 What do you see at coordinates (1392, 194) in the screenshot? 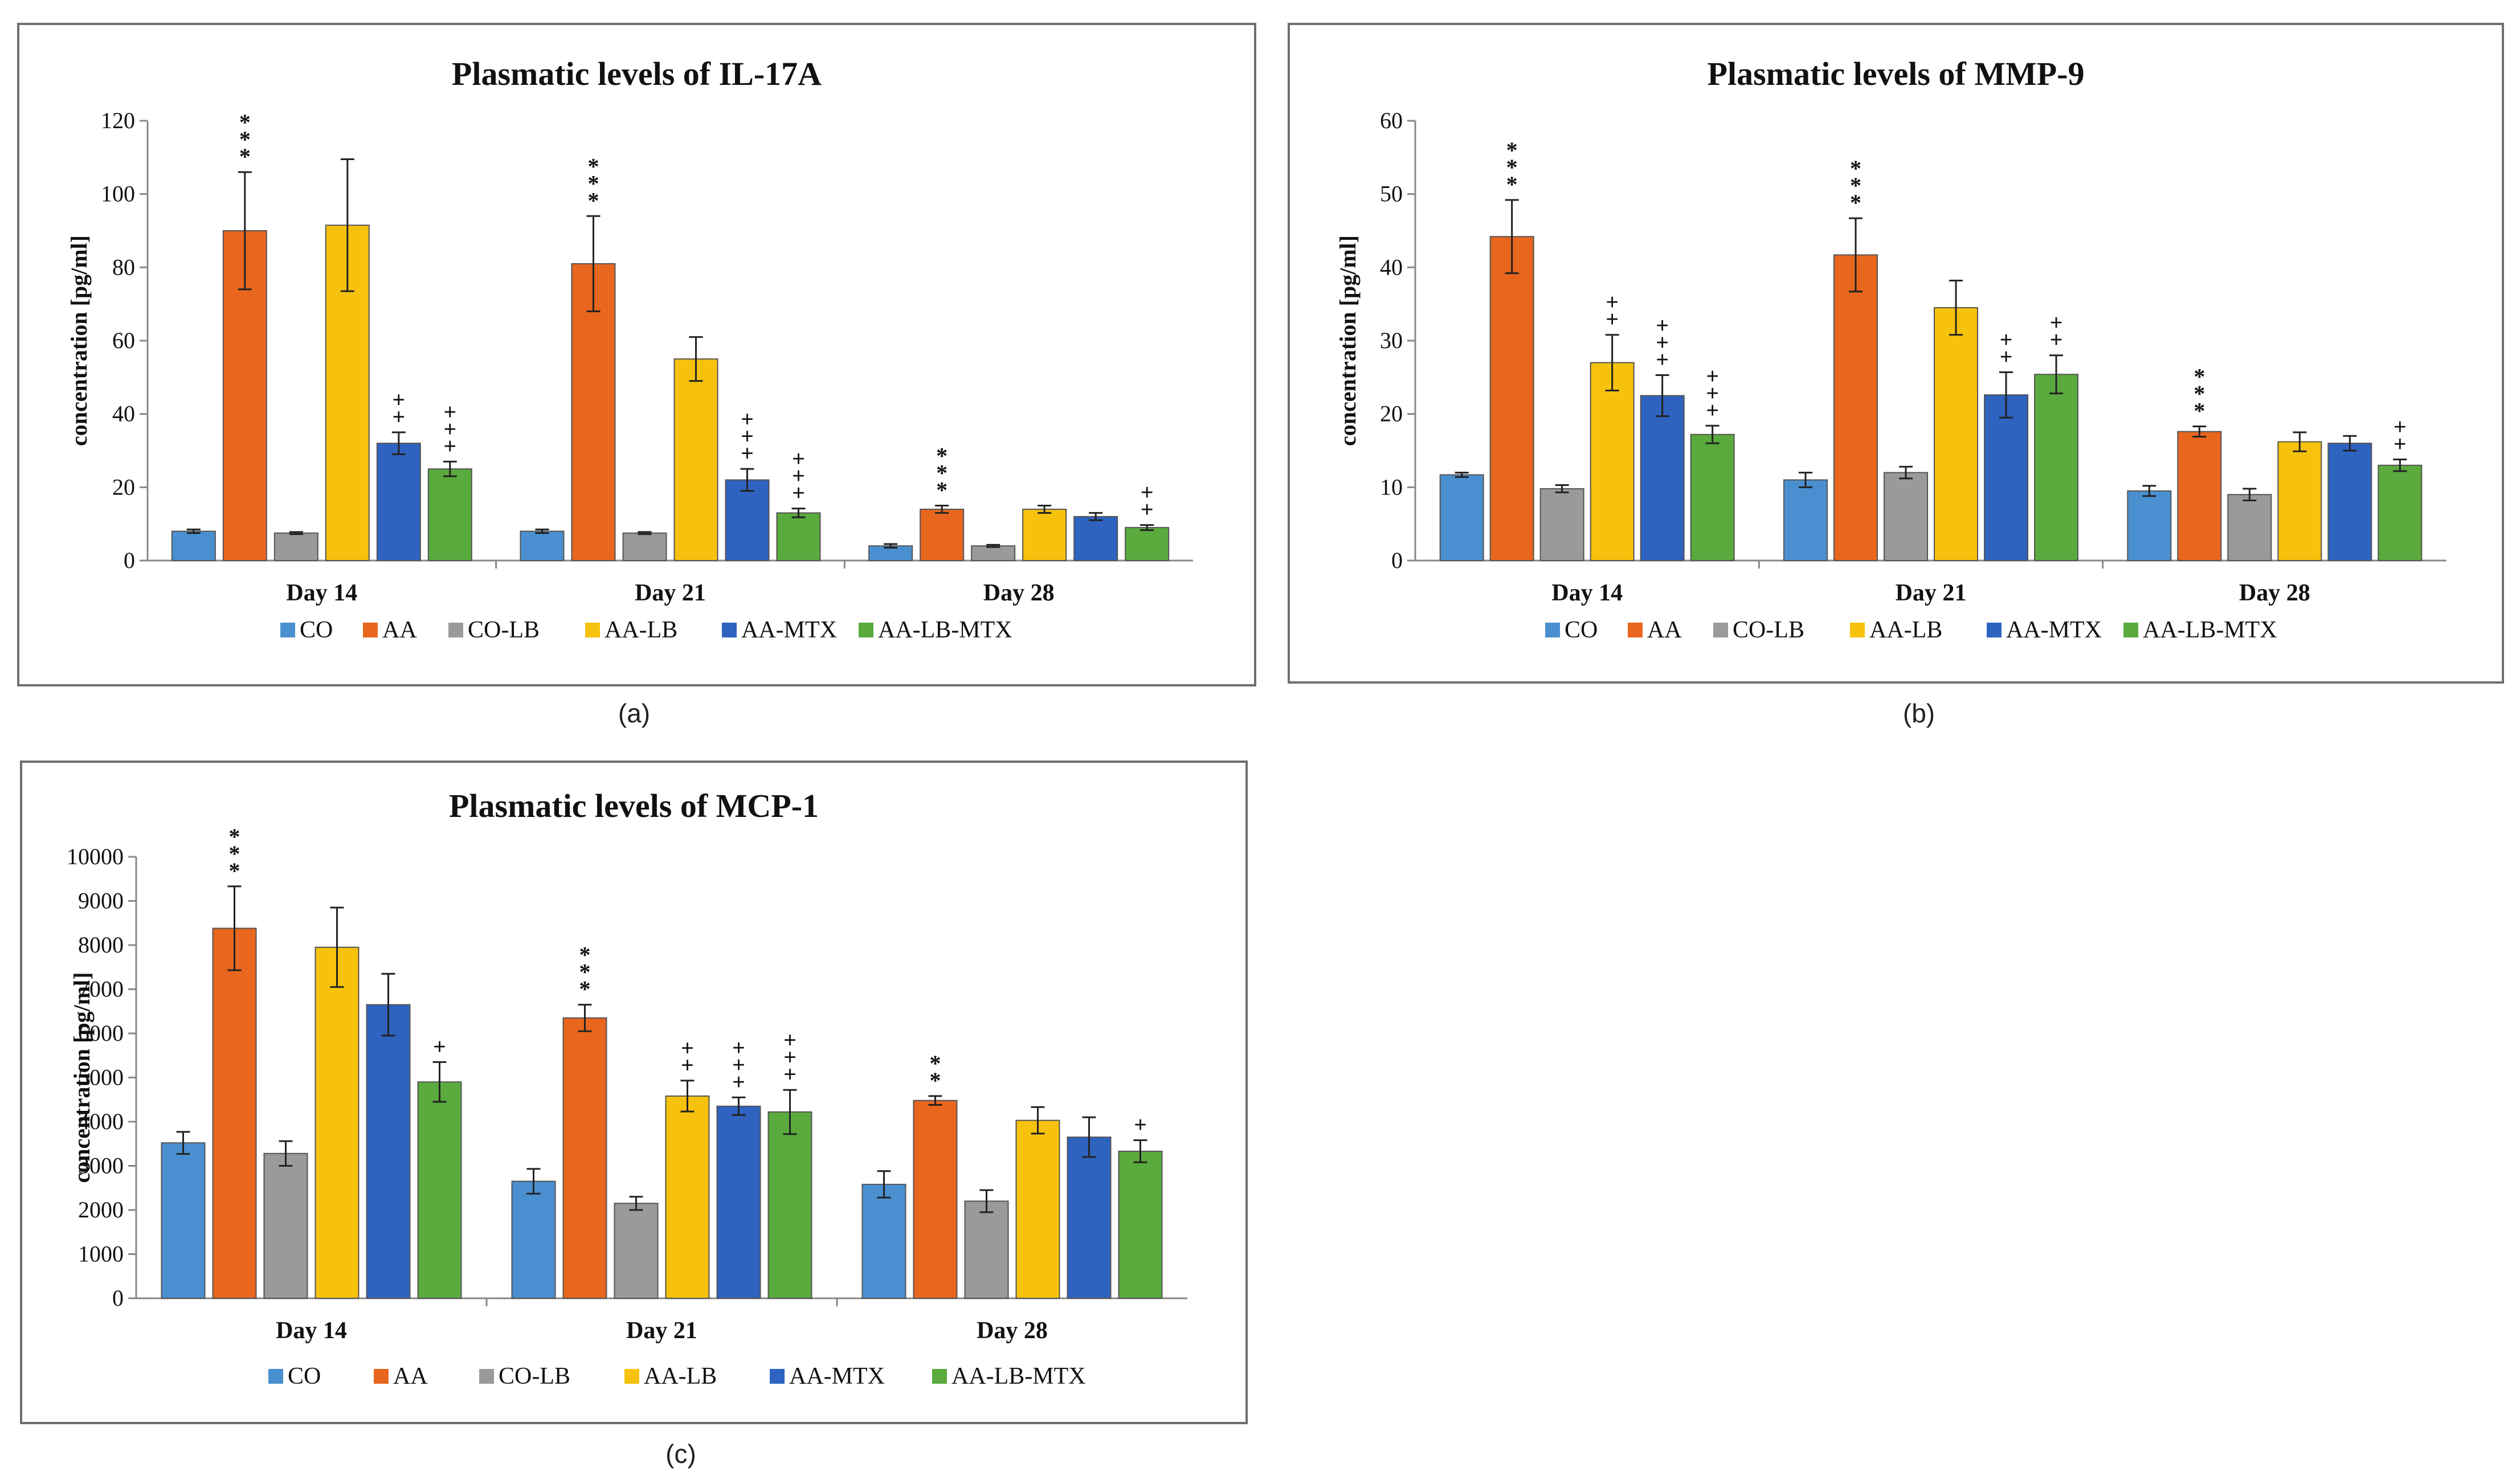
I see `y-tick-label: 50` at bounding box center [1392, 194].